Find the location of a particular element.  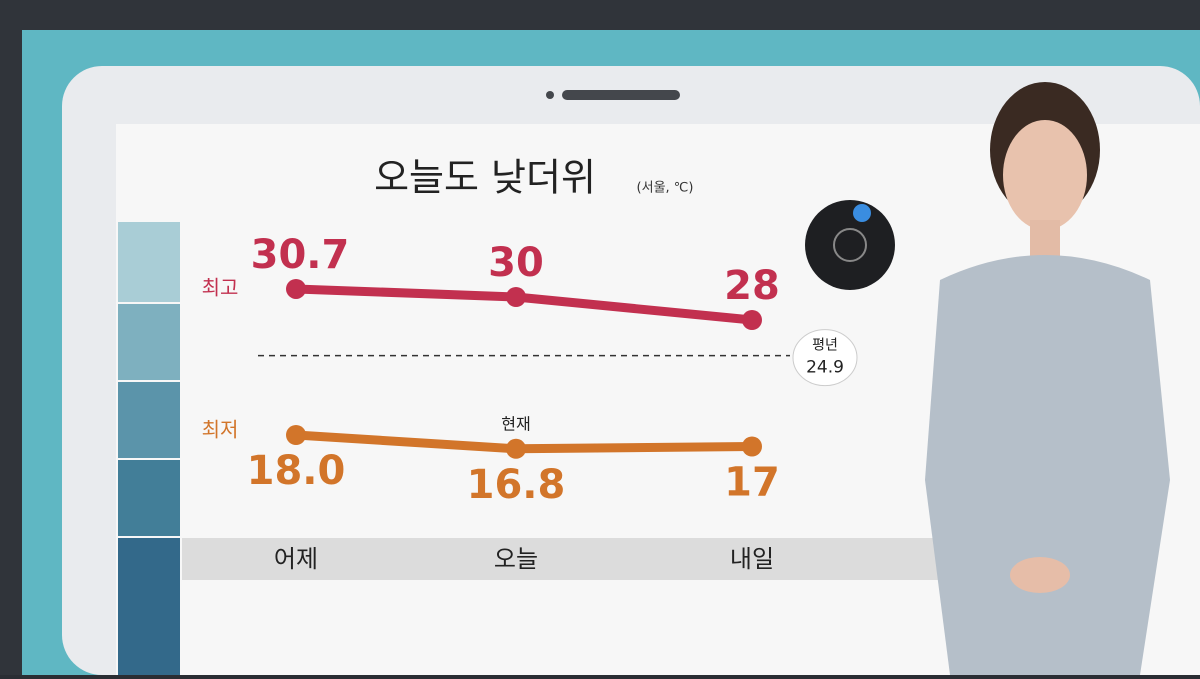

side-strip is located at coordinates (149, 448).